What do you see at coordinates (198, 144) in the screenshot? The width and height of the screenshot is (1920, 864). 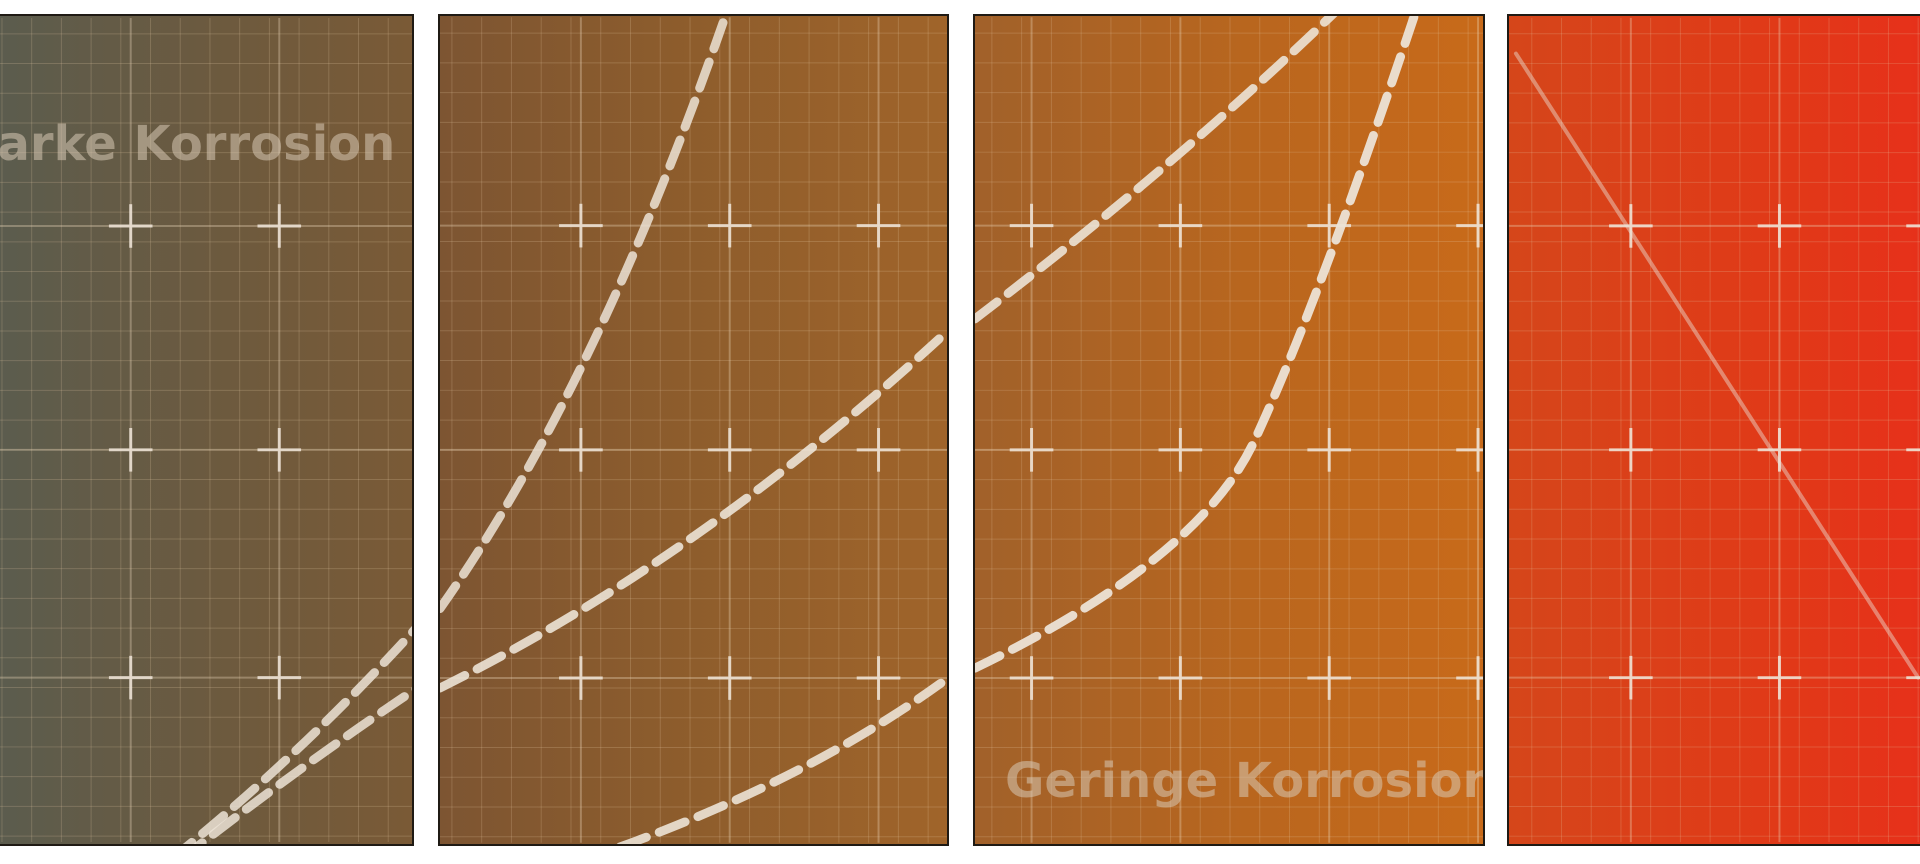 I see `label-strong-corrosion: Starke Korrosion` at bounding box center [198, 144].